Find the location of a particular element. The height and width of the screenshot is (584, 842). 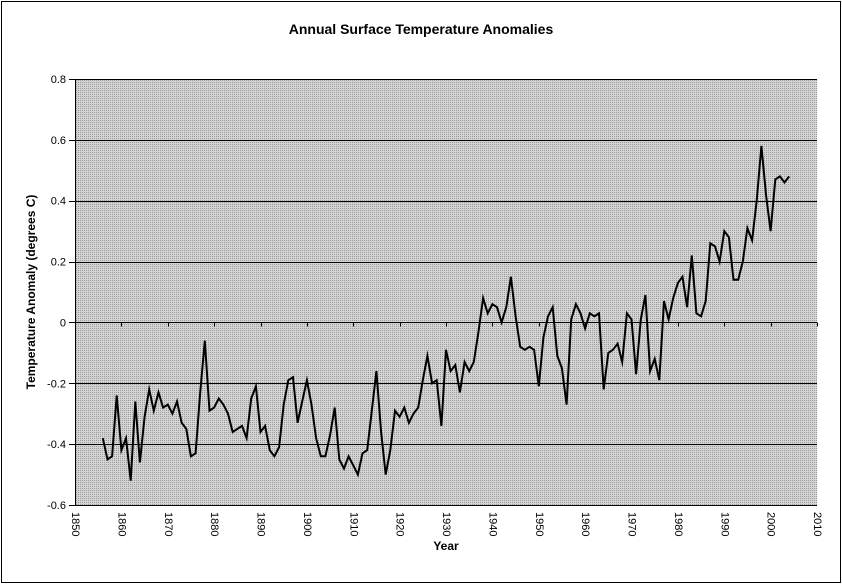

x-tick-label-1900: 1900 is located at coordinates (307, 524).